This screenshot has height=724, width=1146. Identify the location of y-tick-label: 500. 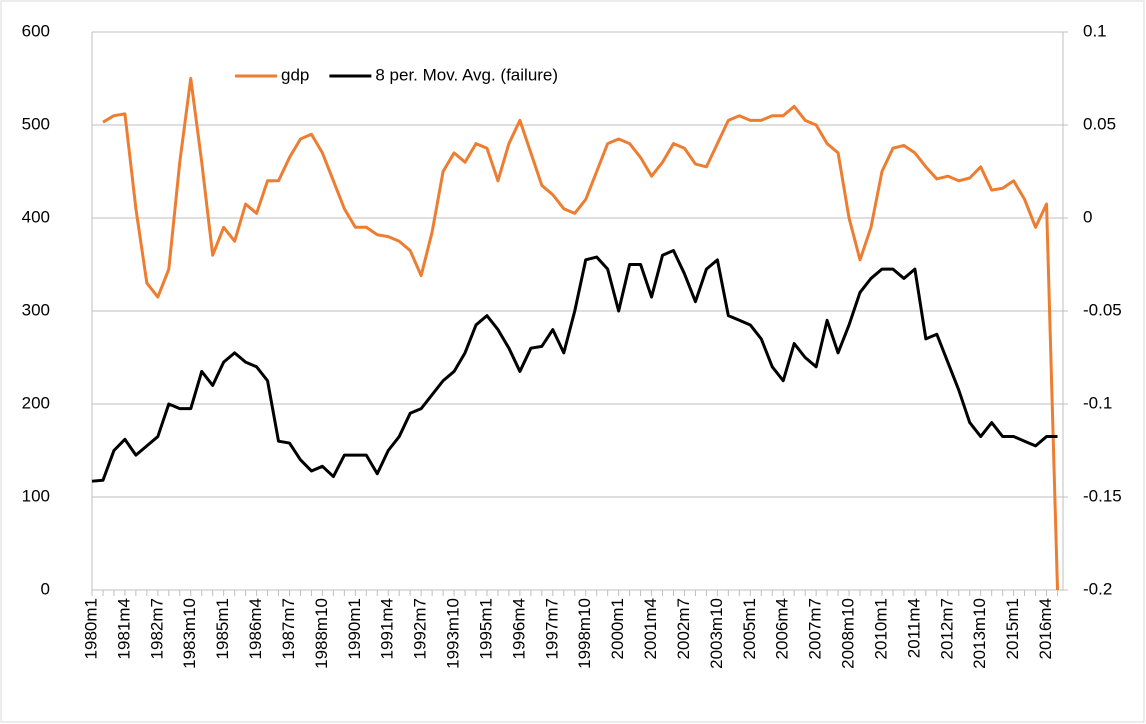
(36, 123).